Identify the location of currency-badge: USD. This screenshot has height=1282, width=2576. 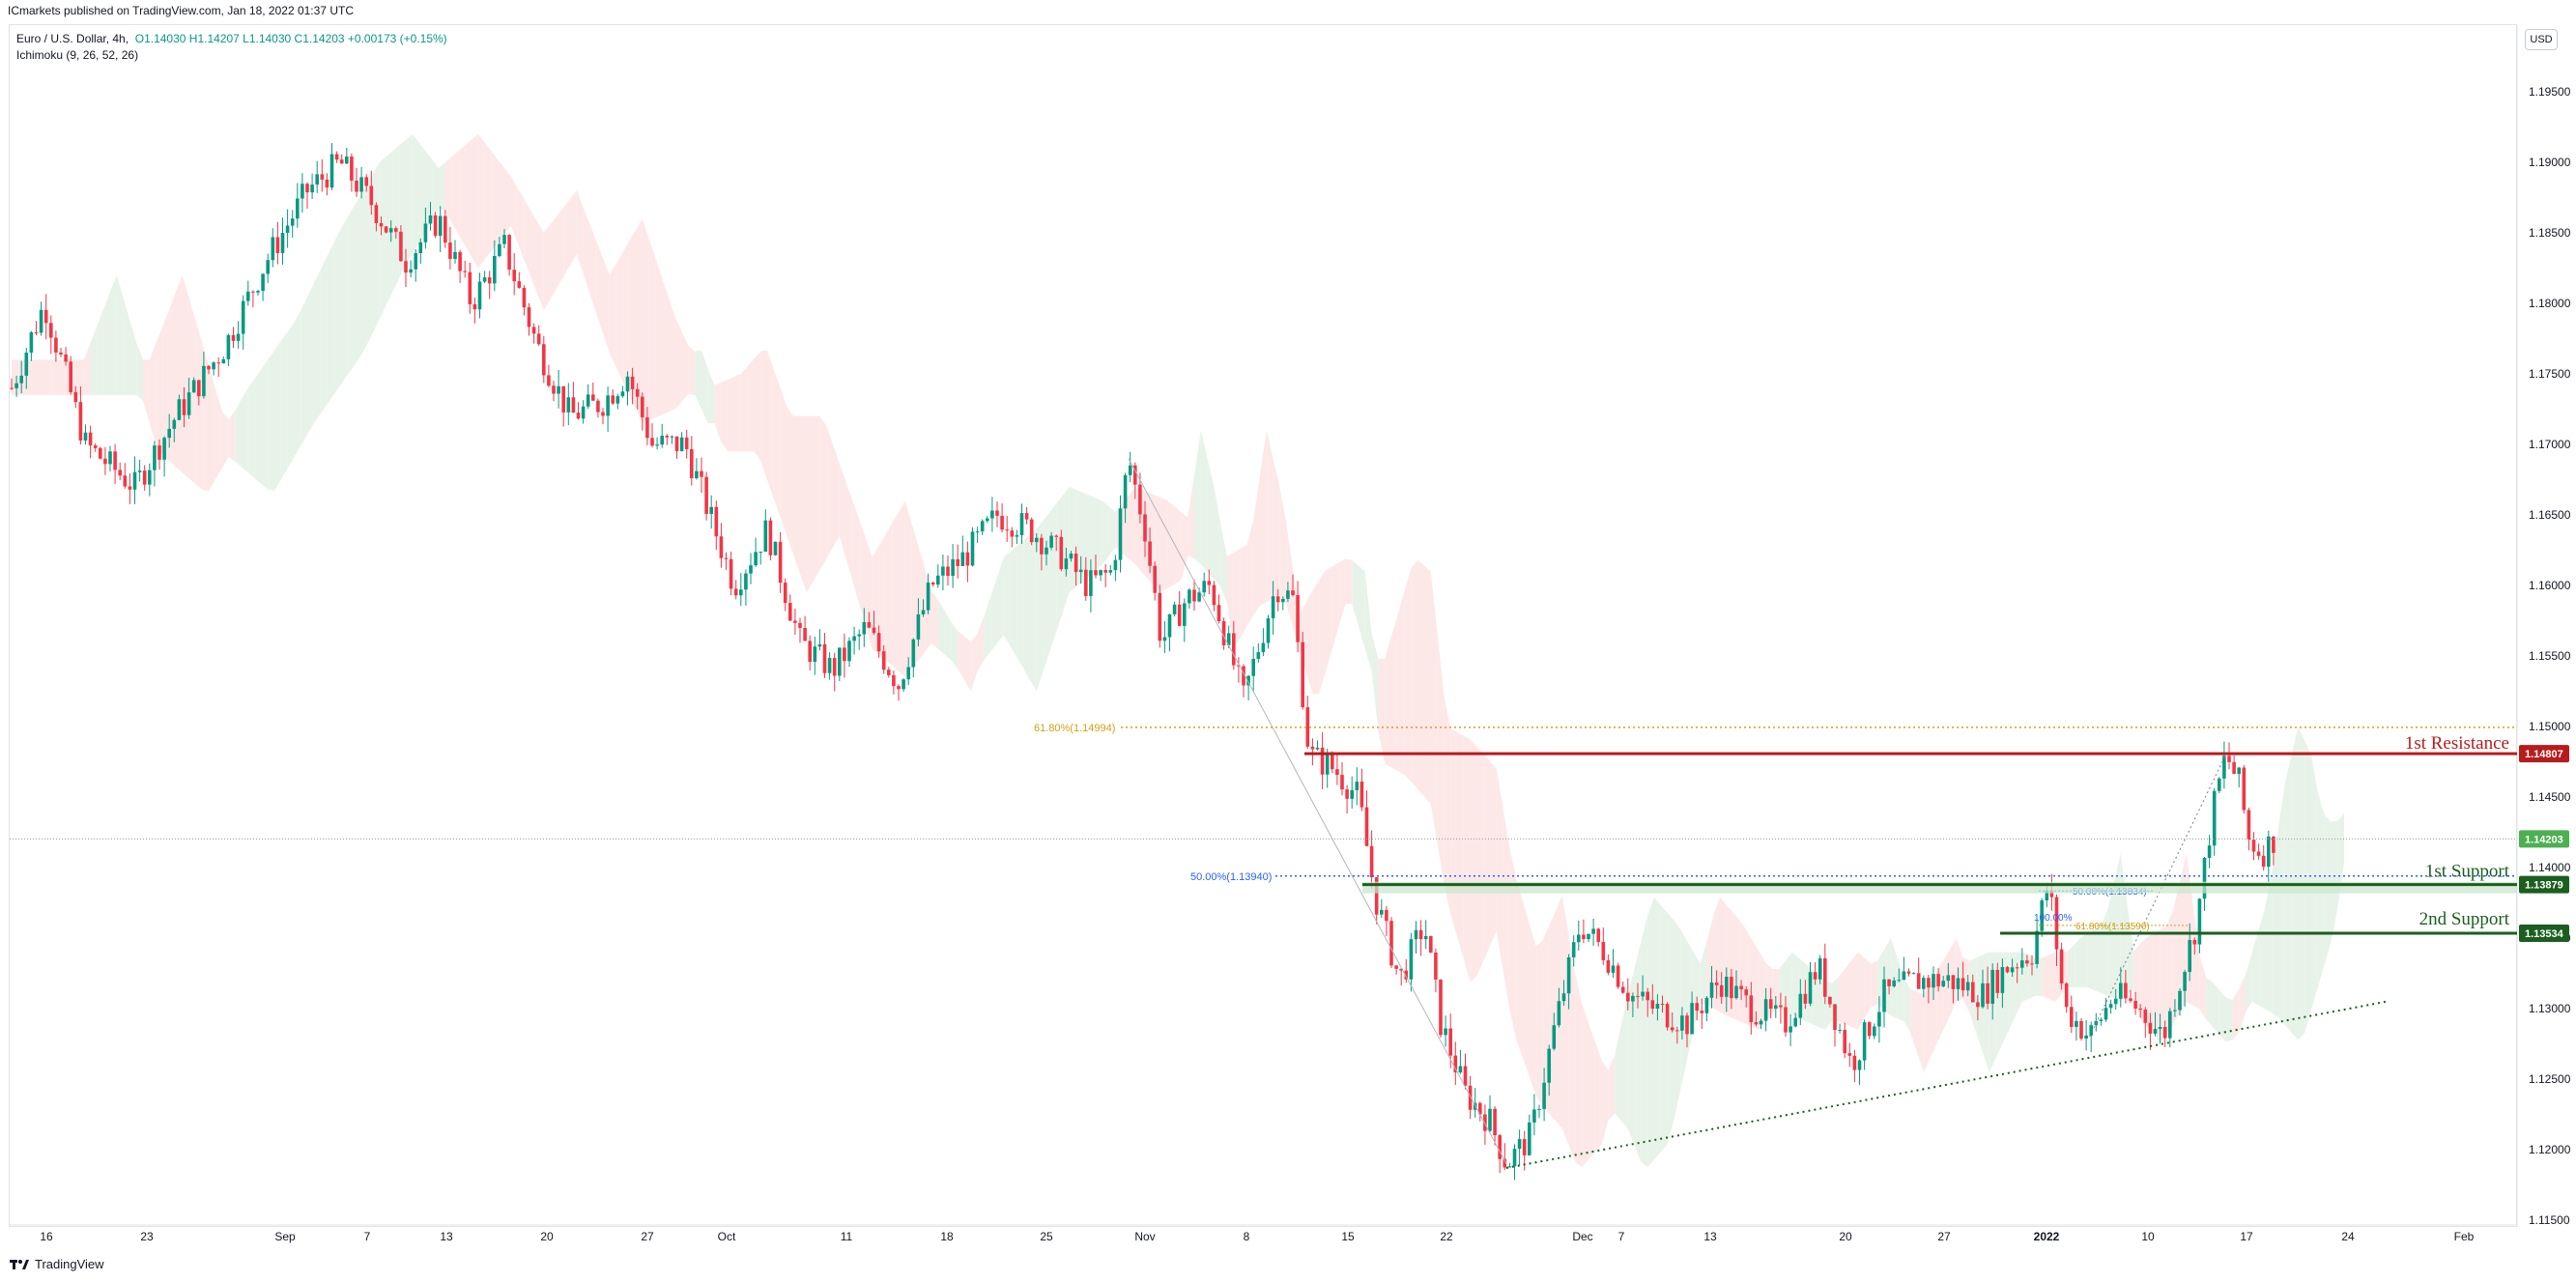
(2542, 40).